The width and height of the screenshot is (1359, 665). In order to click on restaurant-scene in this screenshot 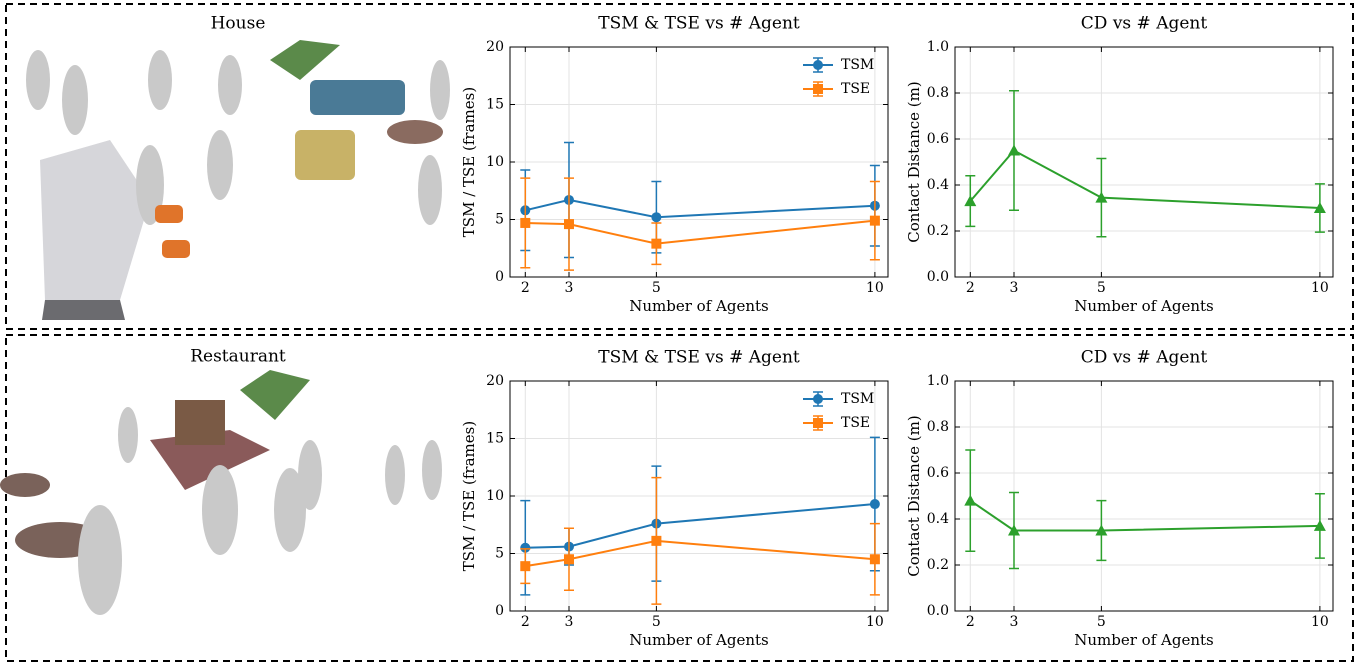, I will do `click(221, 492)`.